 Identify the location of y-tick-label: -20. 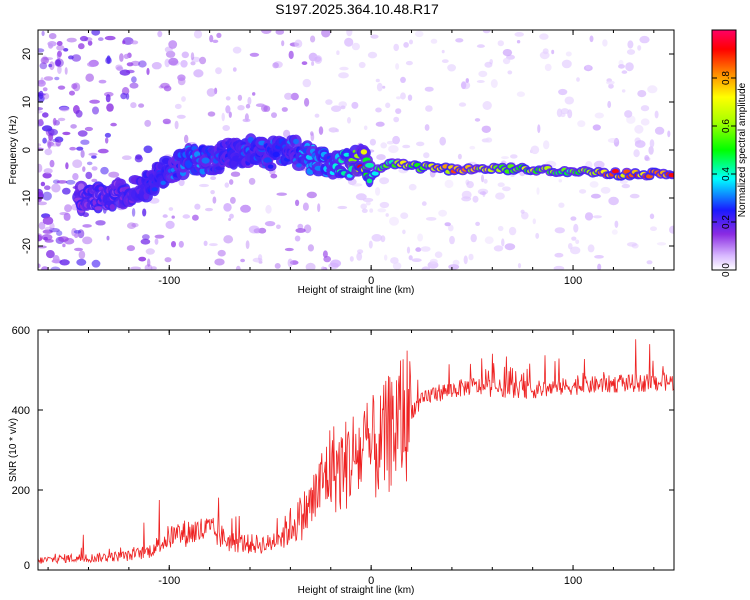
(27, 246).